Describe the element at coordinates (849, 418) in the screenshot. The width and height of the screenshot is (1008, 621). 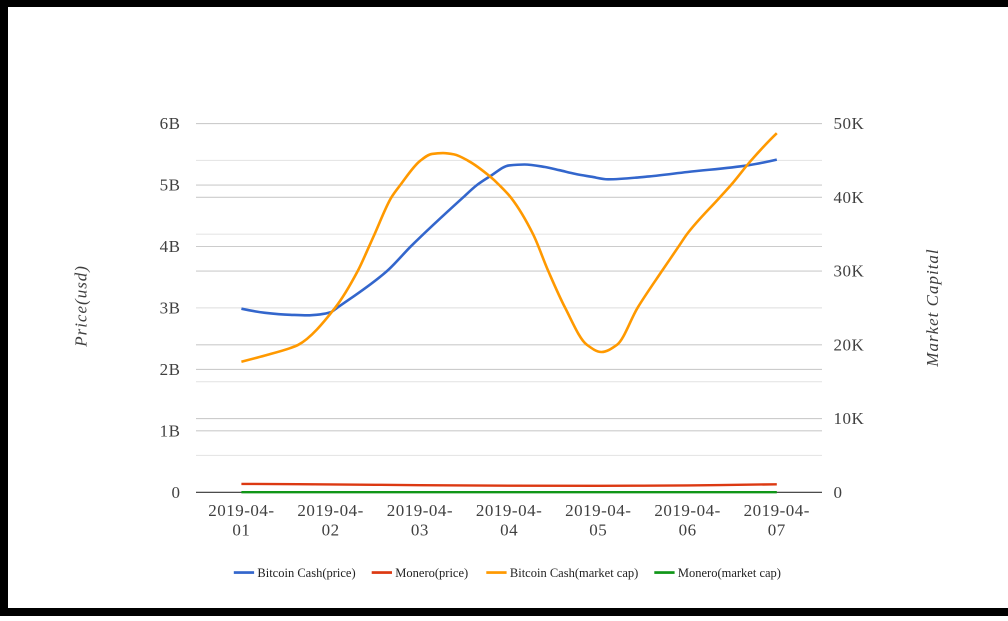
I see `svg-text: 10K` at that location.